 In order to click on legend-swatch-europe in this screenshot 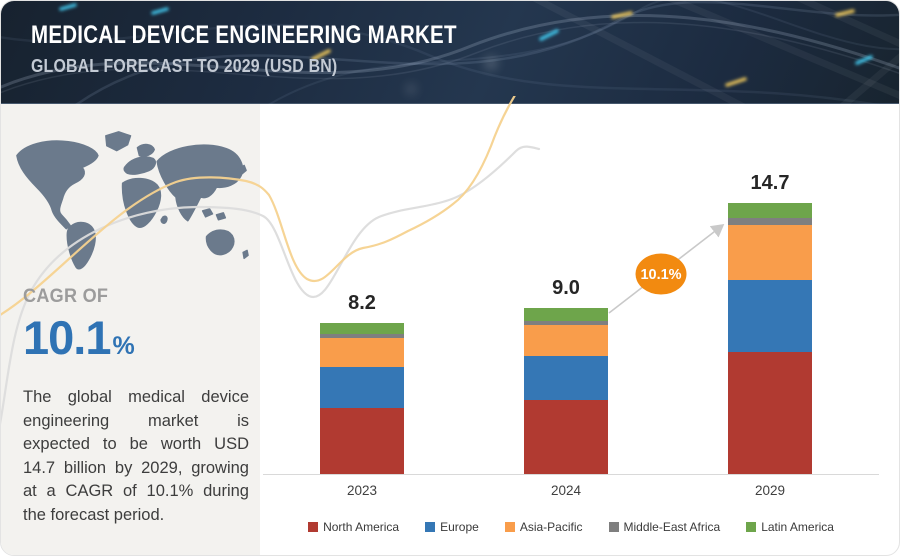, I will do `click(430, 527)`.